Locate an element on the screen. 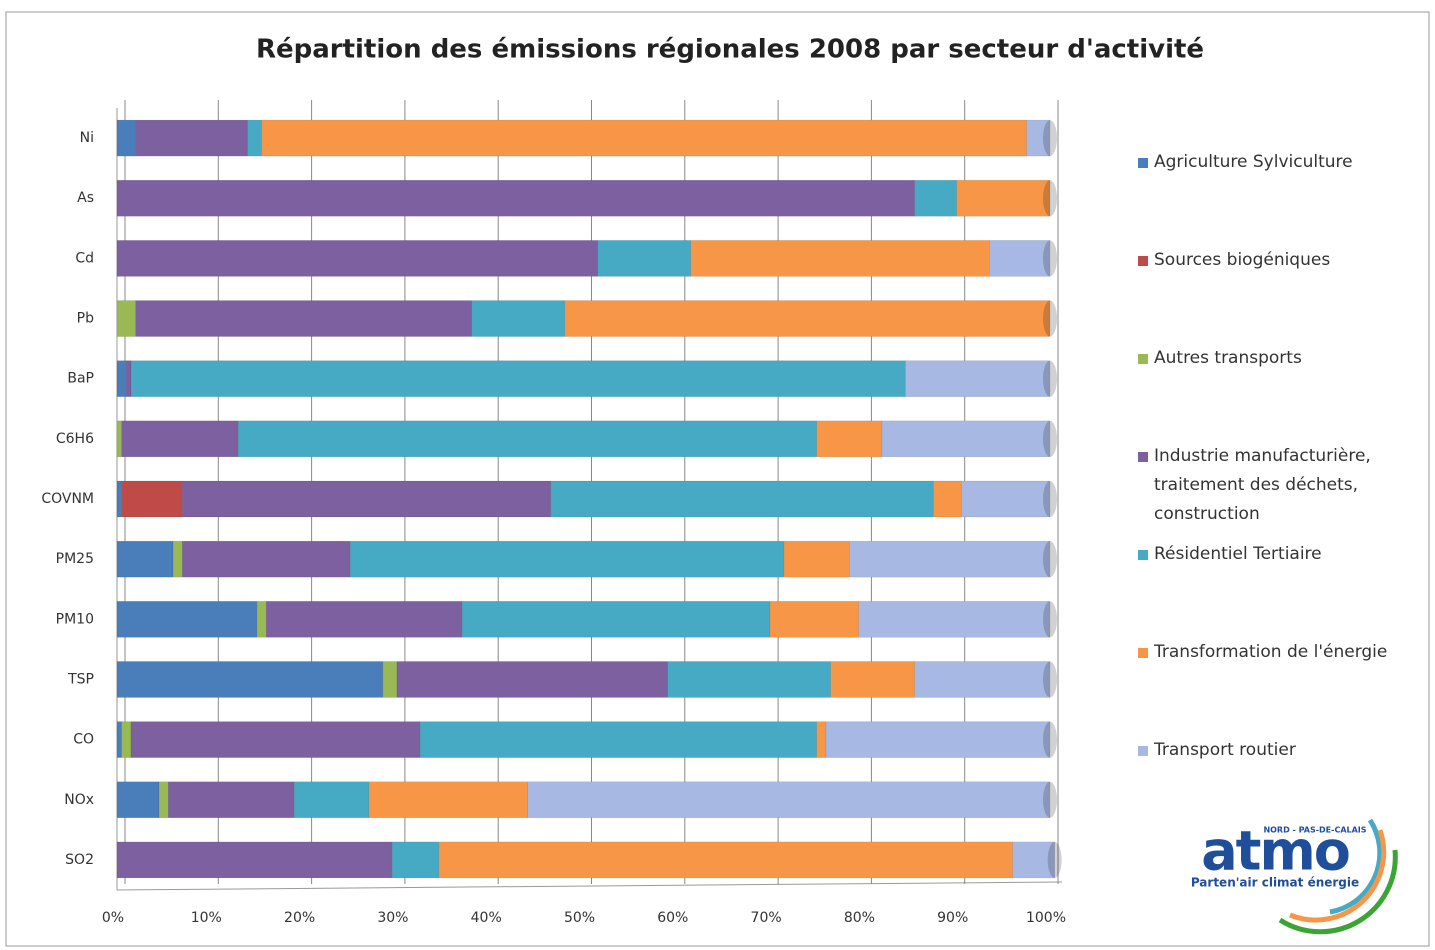  logo-name: atmo is located at coordinates (1275, 851).